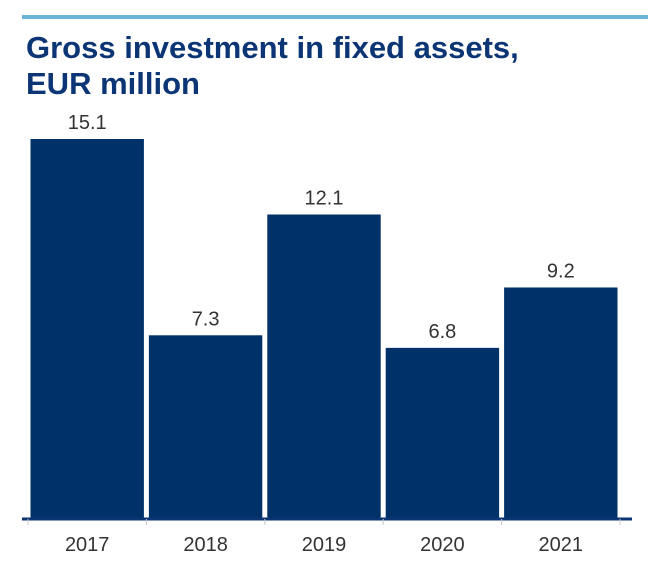 The height and width of the screenshot is (577, 668). I want to click on data-label-2018: 7.3, so click(206, 319).